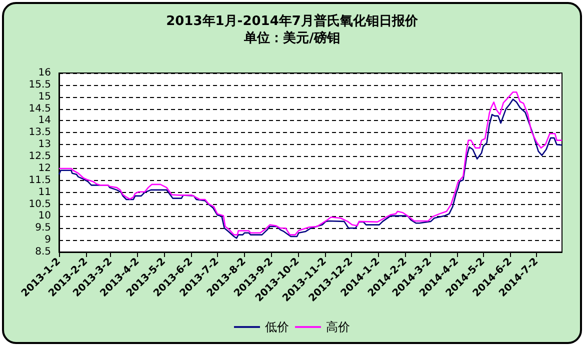  I want to click on legend-label: 低价, so click(277, 327).